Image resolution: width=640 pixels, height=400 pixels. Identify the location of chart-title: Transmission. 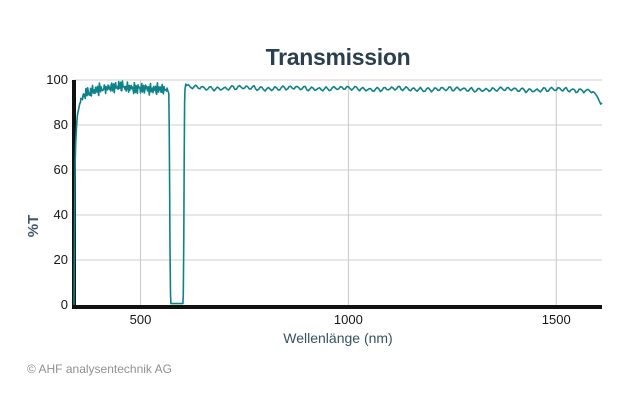
(338, 57).